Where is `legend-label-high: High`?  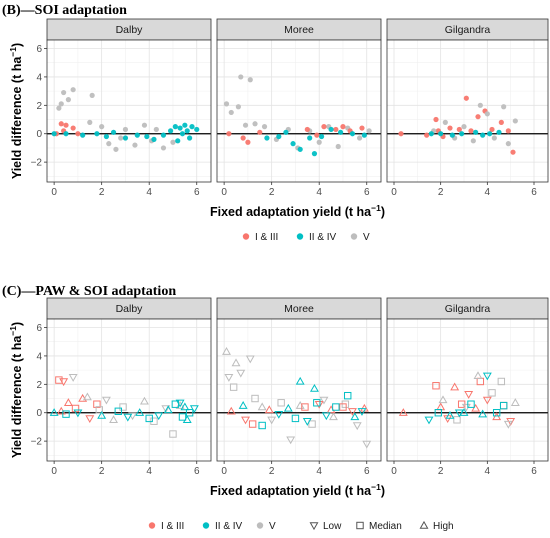
legend-label-high: High is located at coordinates (443, 526).